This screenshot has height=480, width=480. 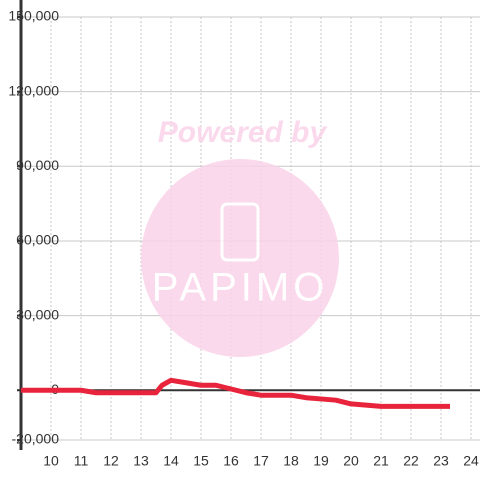 I want to click on x-tick-label: 24, so click(x=471, y=461).